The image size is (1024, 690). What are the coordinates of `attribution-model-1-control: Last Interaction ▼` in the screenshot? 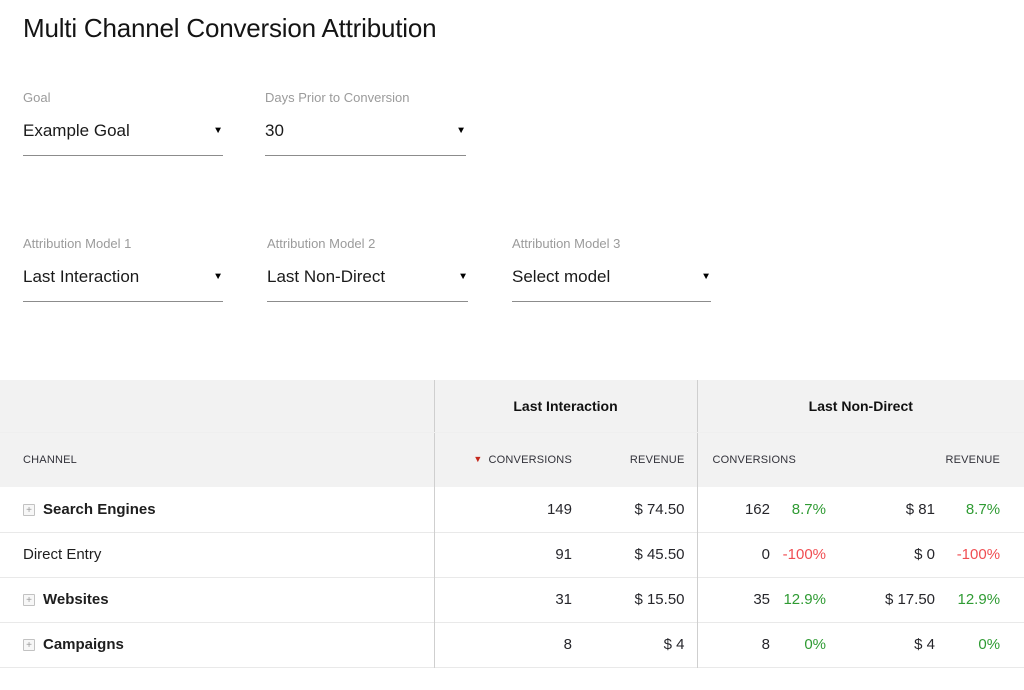 It's located at (123, 284).